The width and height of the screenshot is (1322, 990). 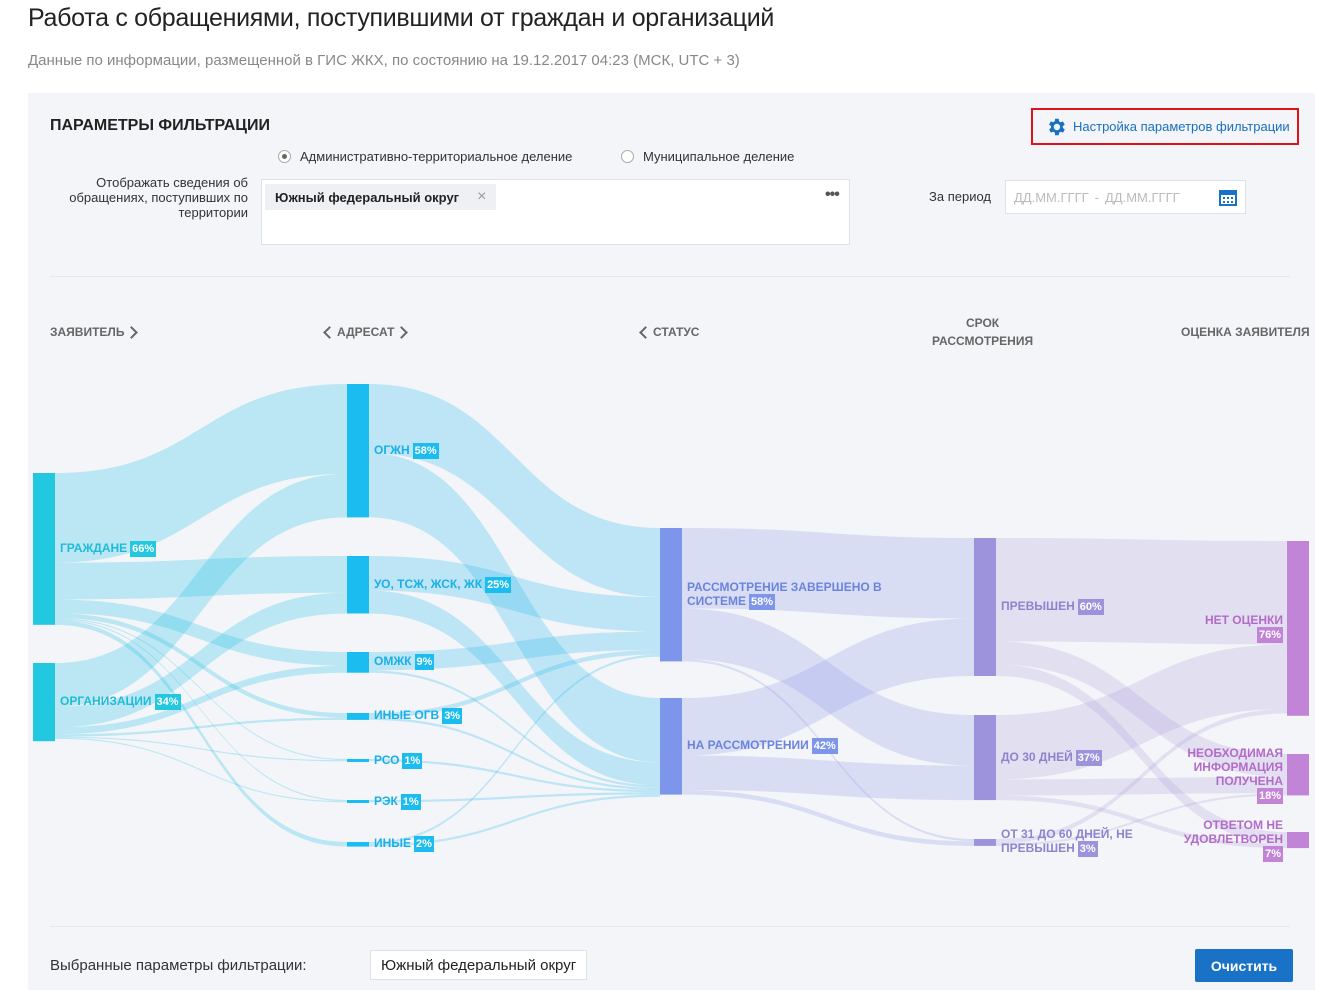 What do you see at coordinates (1051, 197) in the screenshot?
I see `date-from: ДД.ММ.ГГГГ` at bounding box center [1051, 197].